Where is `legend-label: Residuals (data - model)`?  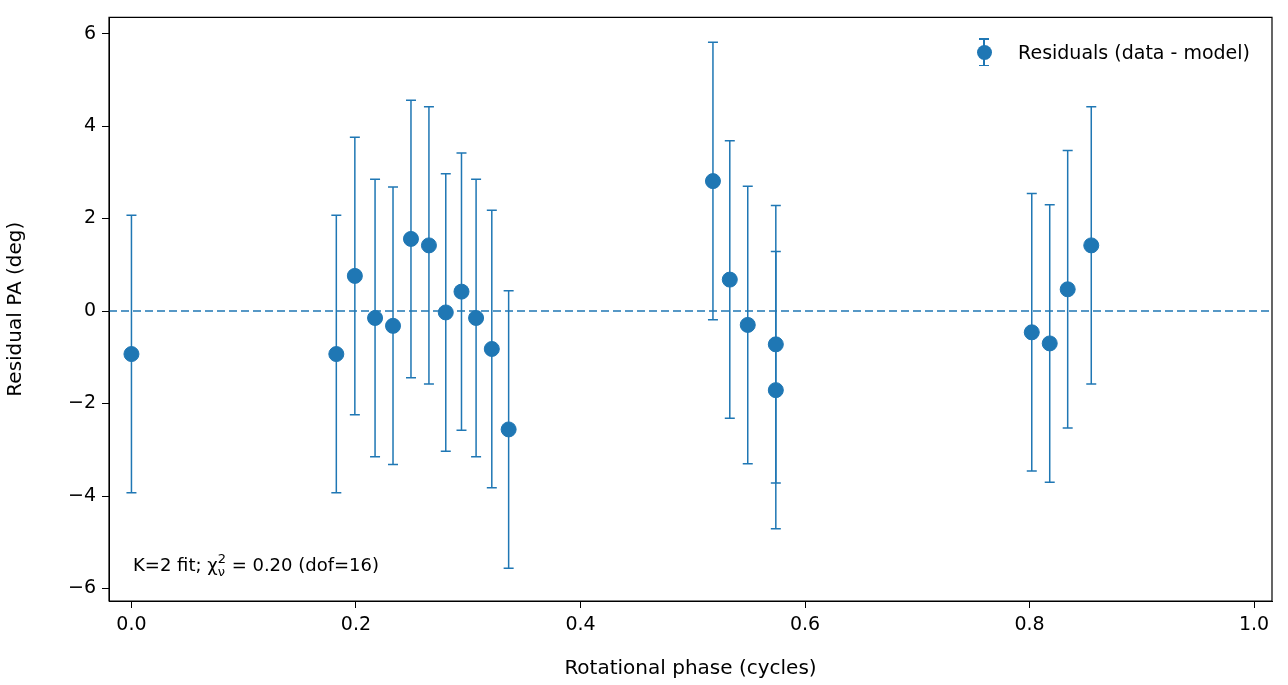 legend-label: Residuals (data - model) is located at coordinates (1134, 52).